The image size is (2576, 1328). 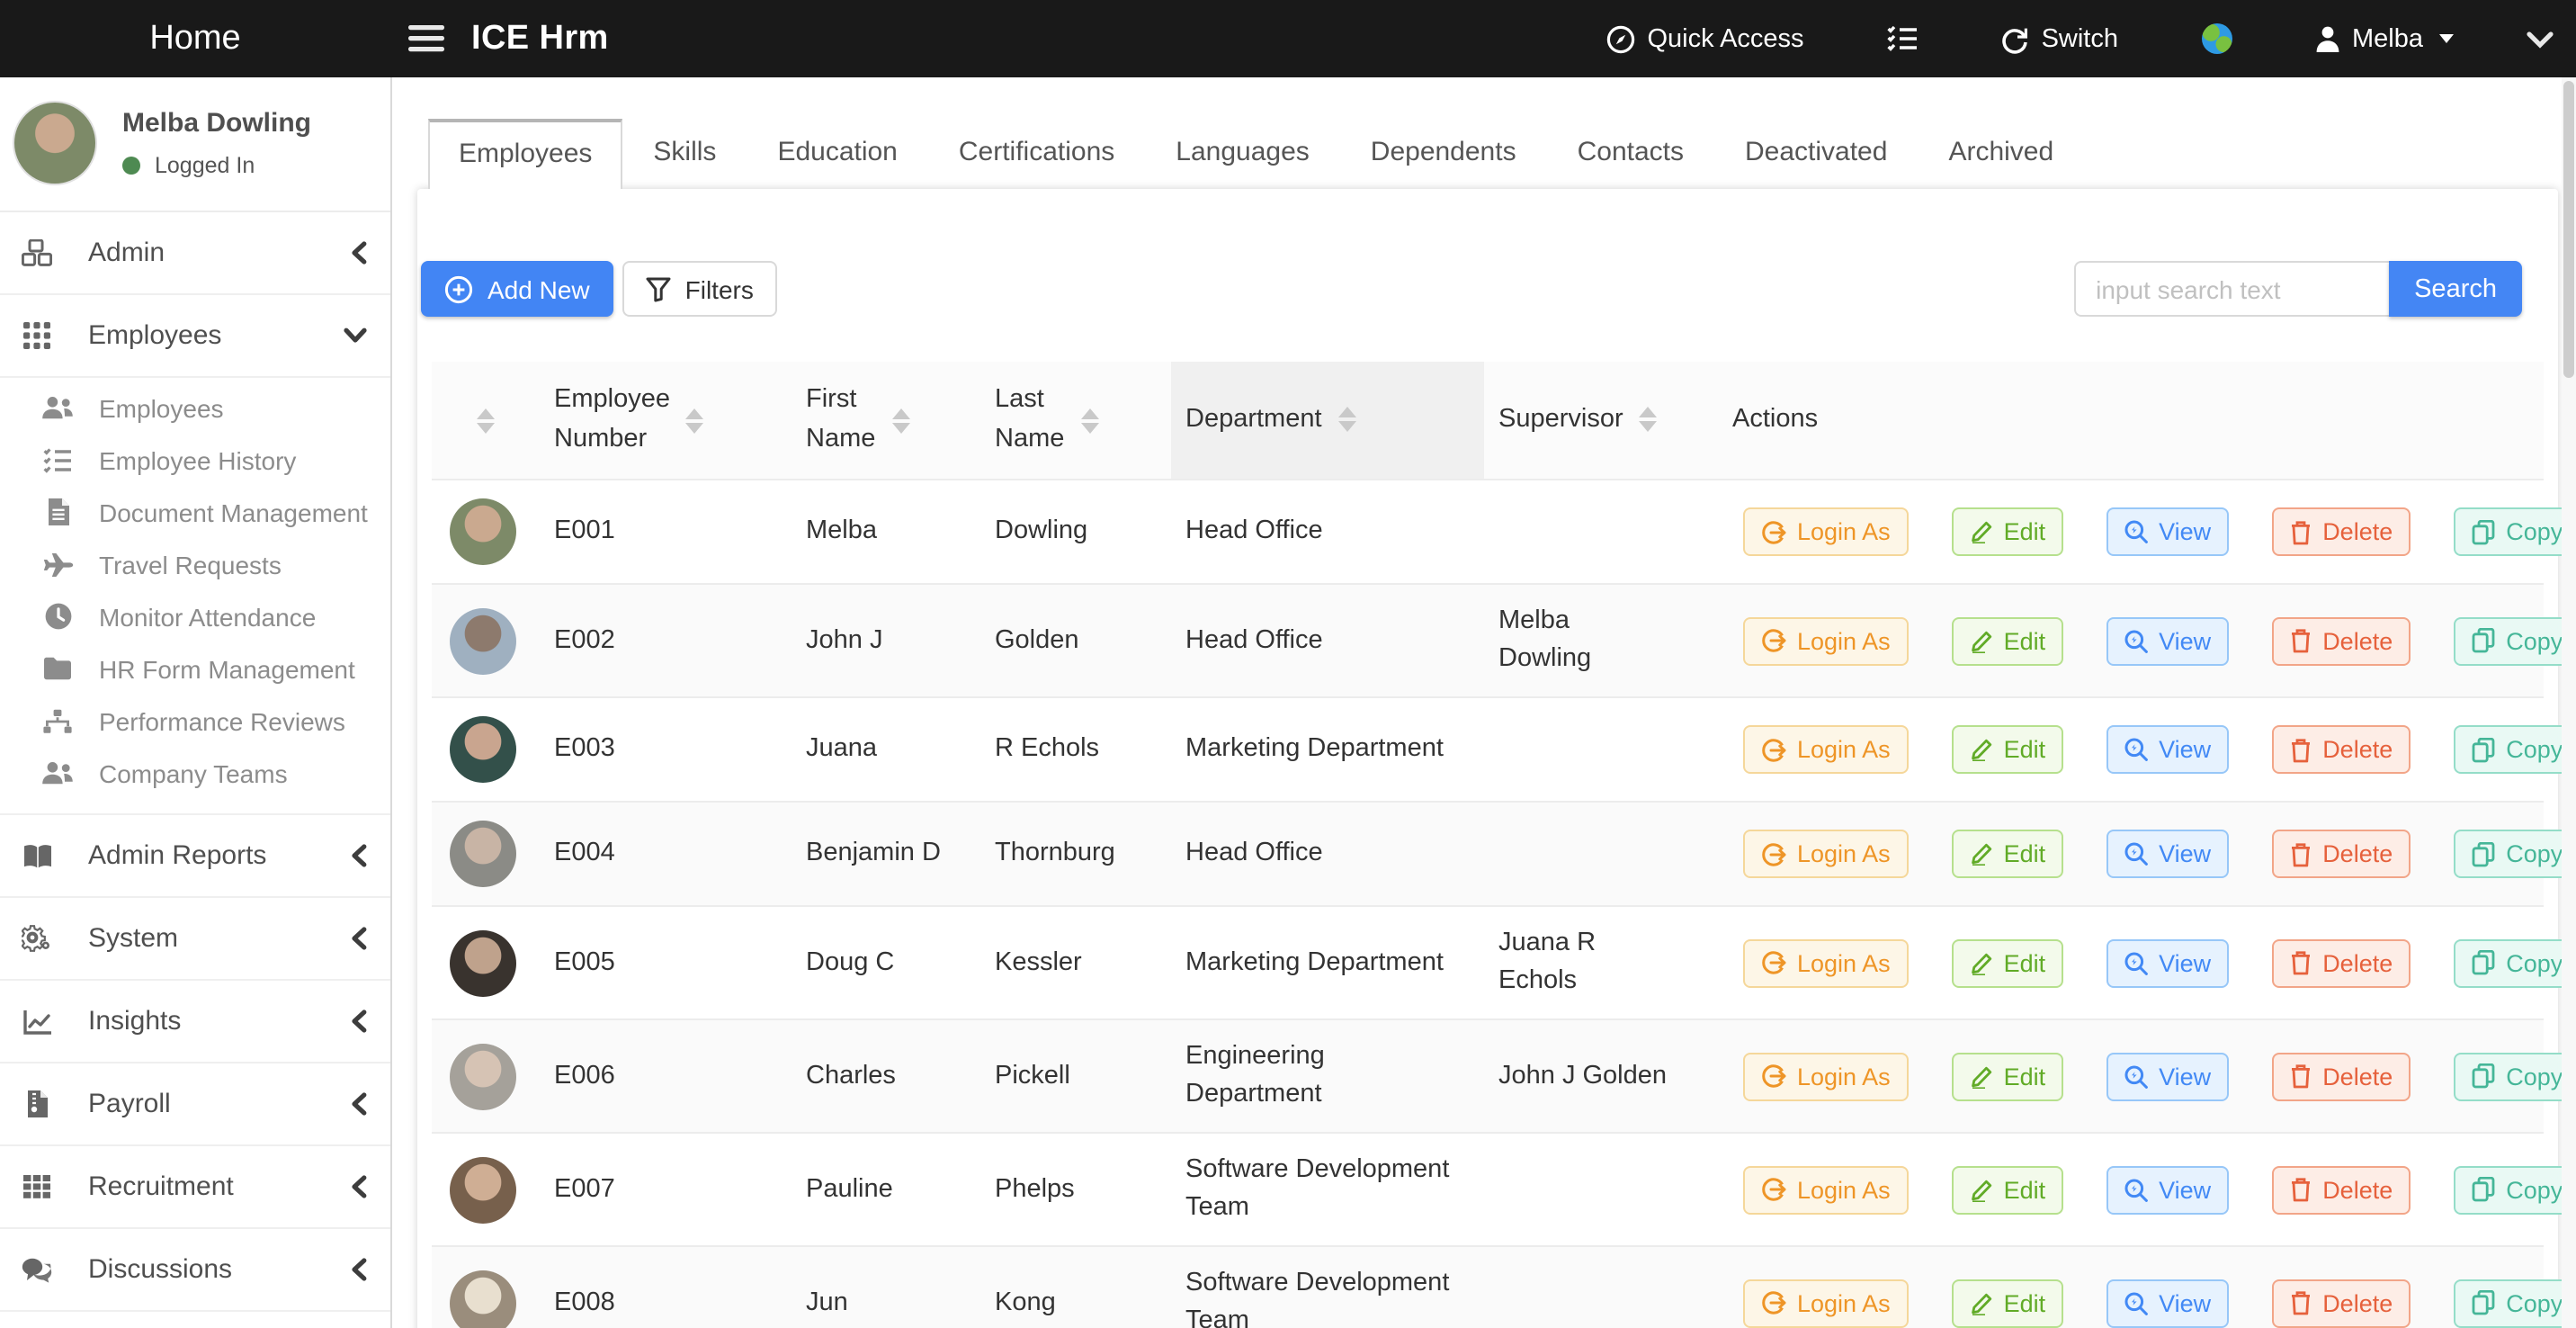 I want to click on tab-certifications: Certifications, so click(x=1036, y=152).